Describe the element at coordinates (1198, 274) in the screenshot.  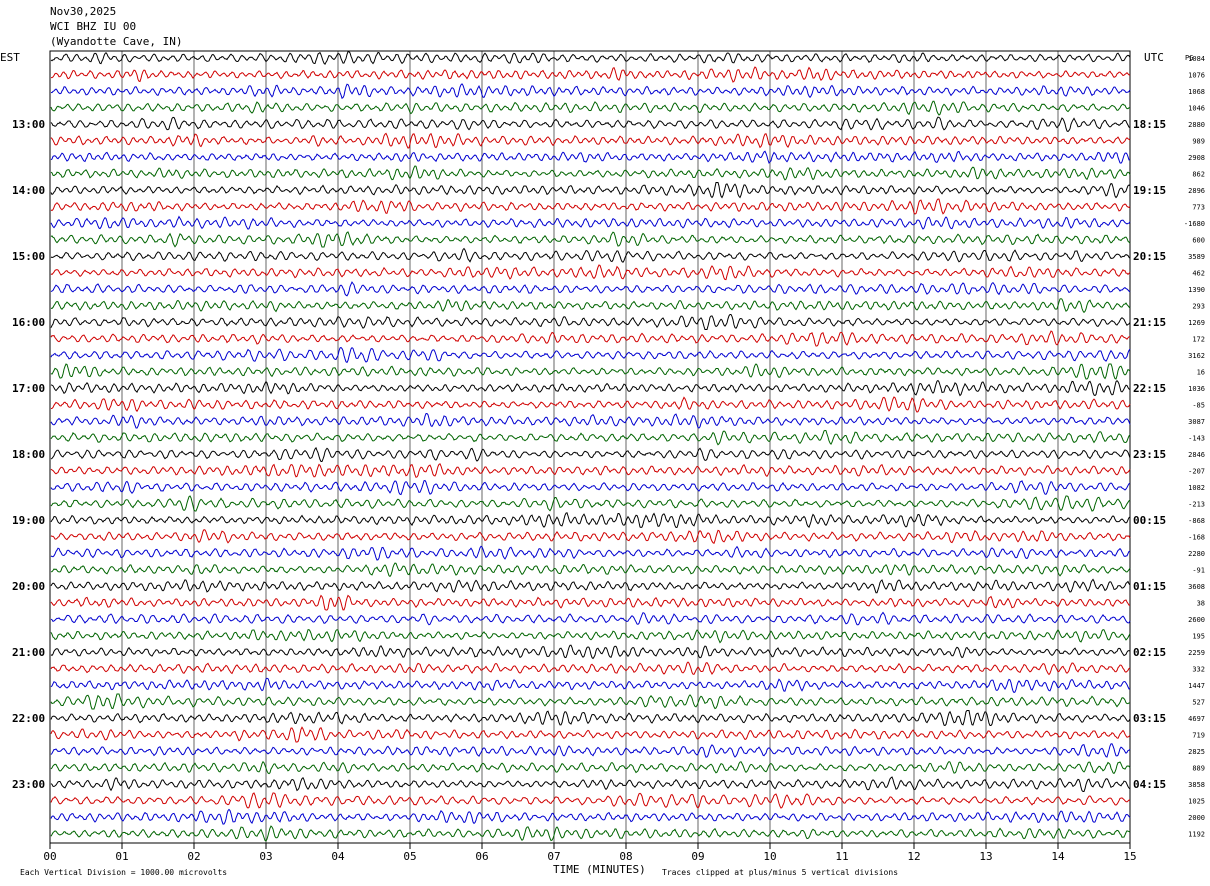
I see `trace-offset-label: 462` at that location.